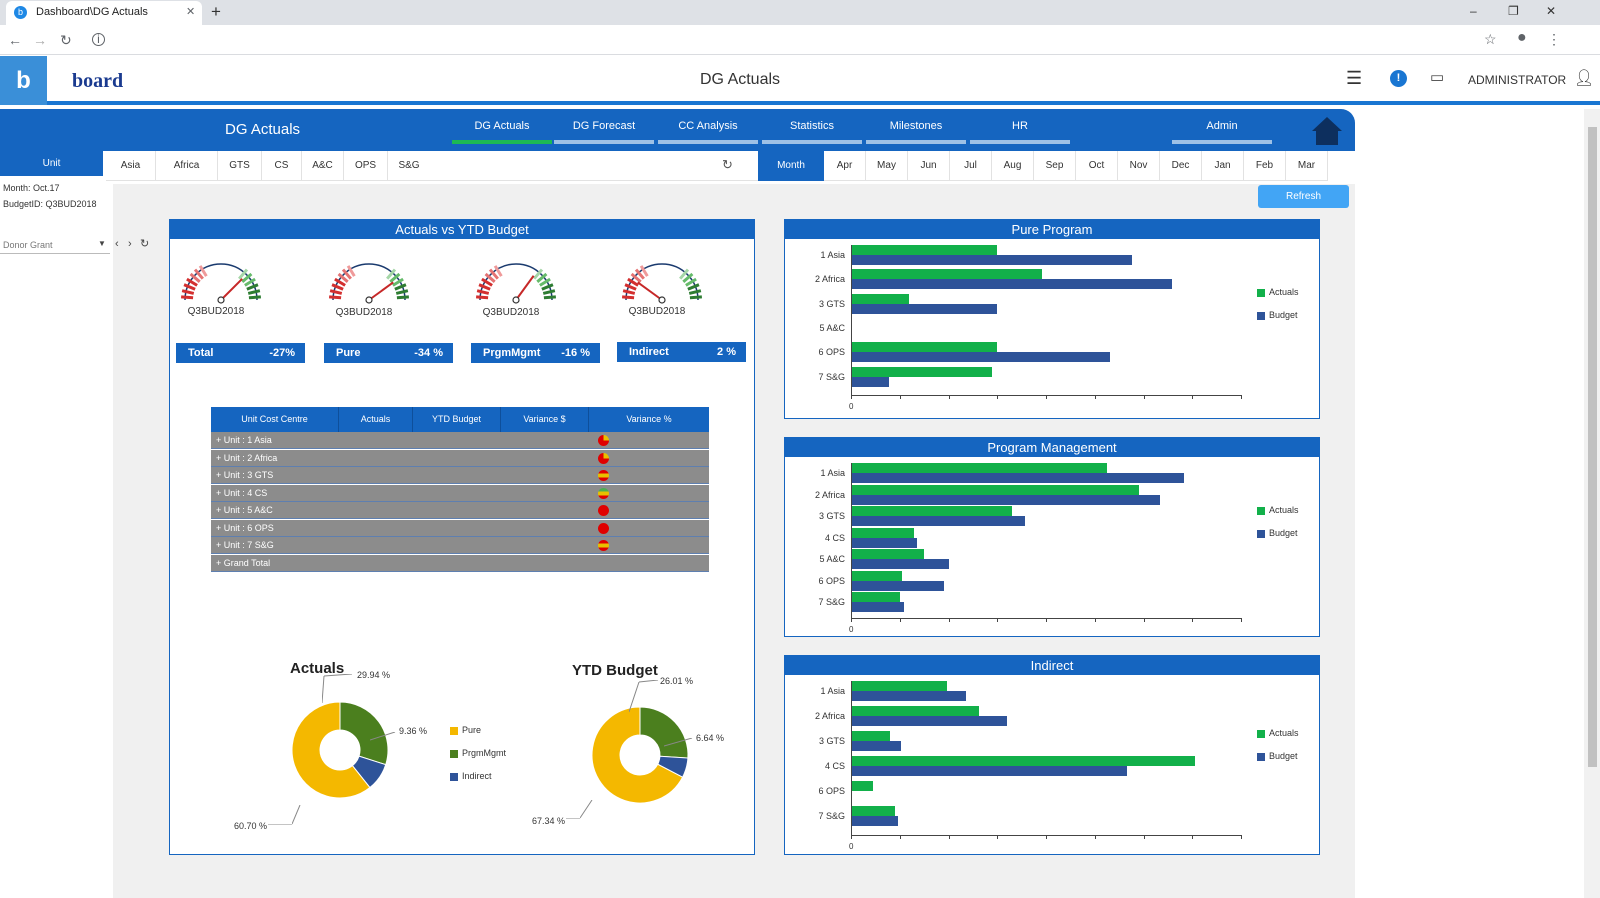  I want to click on table-row: + Unit : 1 Asia, so click(460, 440).